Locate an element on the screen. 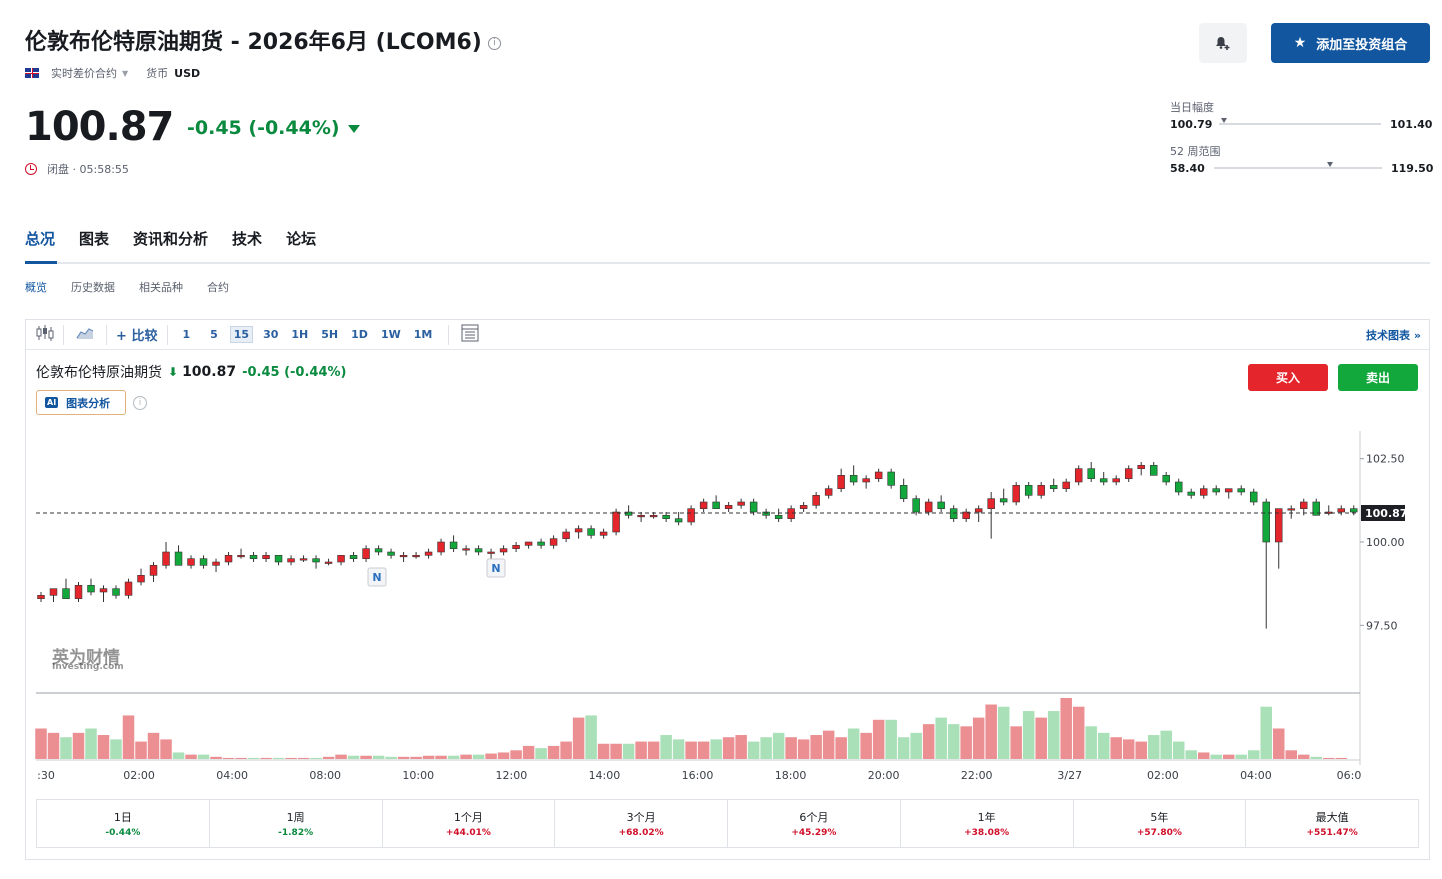  perf-label: 1个月 is located at coordinates (468, 817).